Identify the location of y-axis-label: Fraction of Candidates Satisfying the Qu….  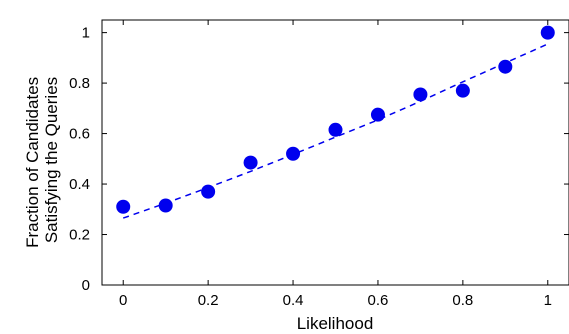
(42, 160).